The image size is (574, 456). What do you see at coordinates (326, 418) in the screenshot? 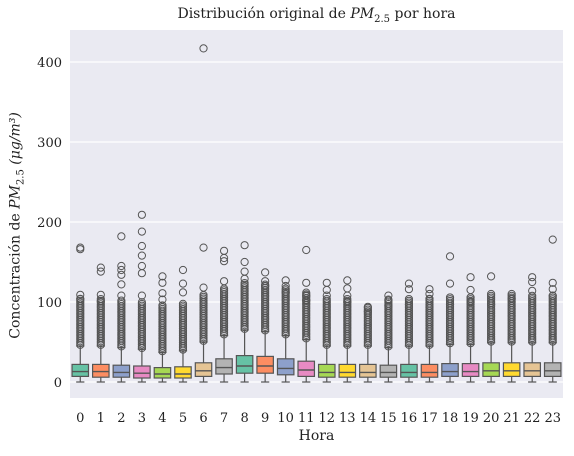
I see `x-tick-label-12: 12` at bounding box center [326, 418].